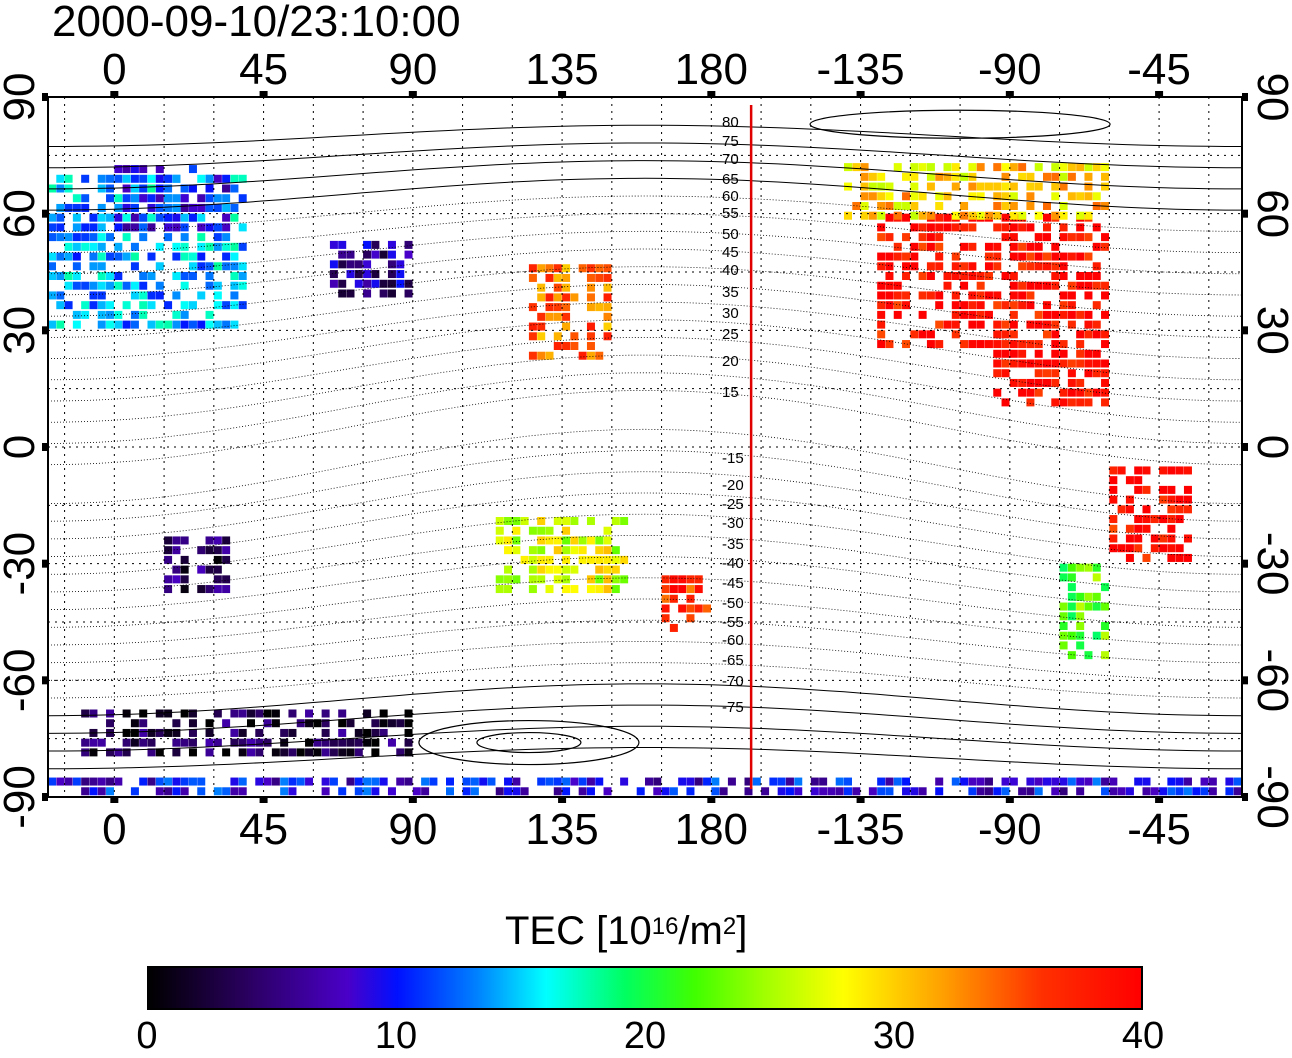  I want to click on lat-label-right: -90, so click(1270, 797).